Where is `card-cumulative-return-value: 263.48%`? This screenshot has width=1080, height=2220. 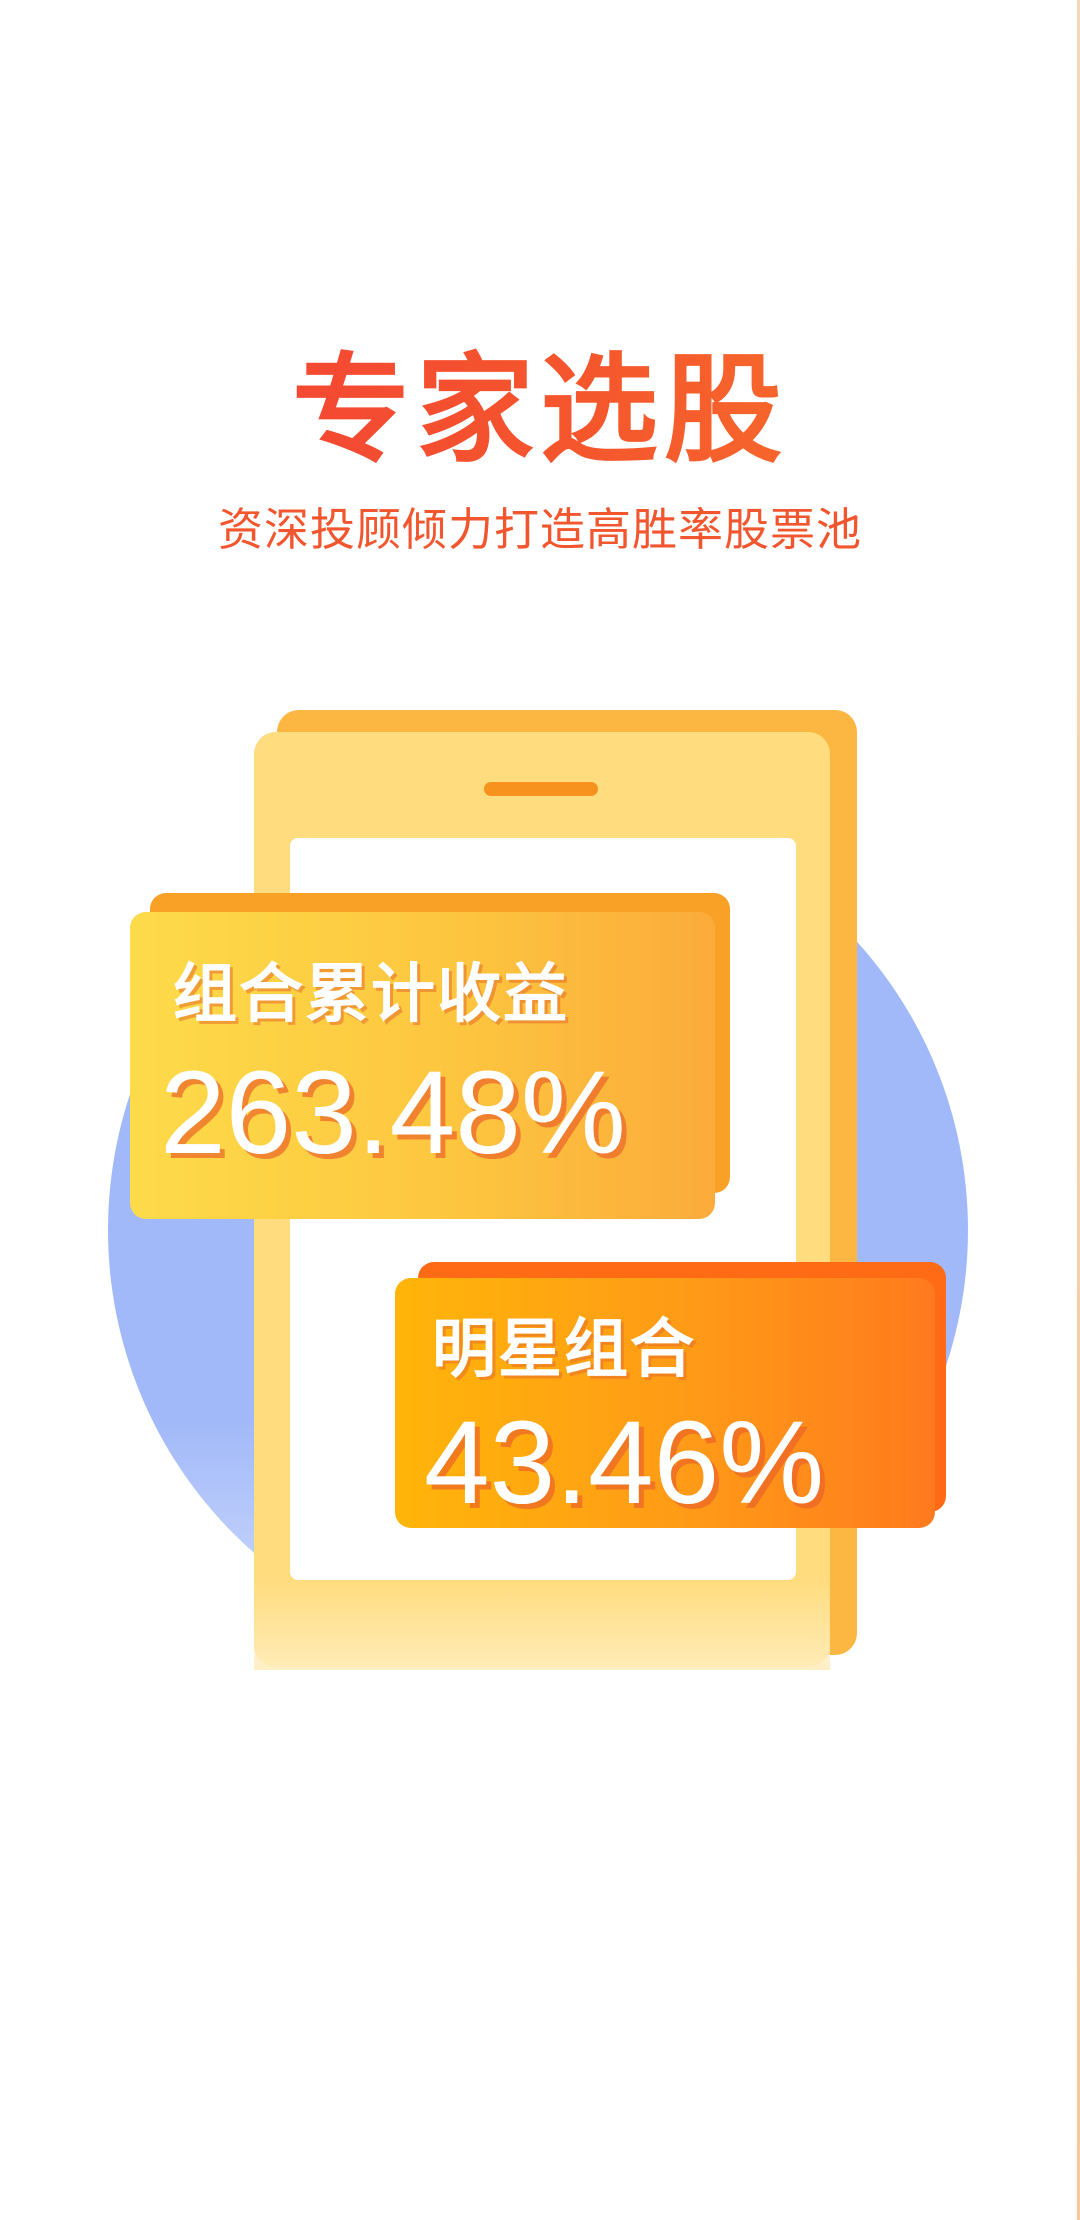
card-cumulative-return-value: 263.48% is located at coordinates (393, 1113).